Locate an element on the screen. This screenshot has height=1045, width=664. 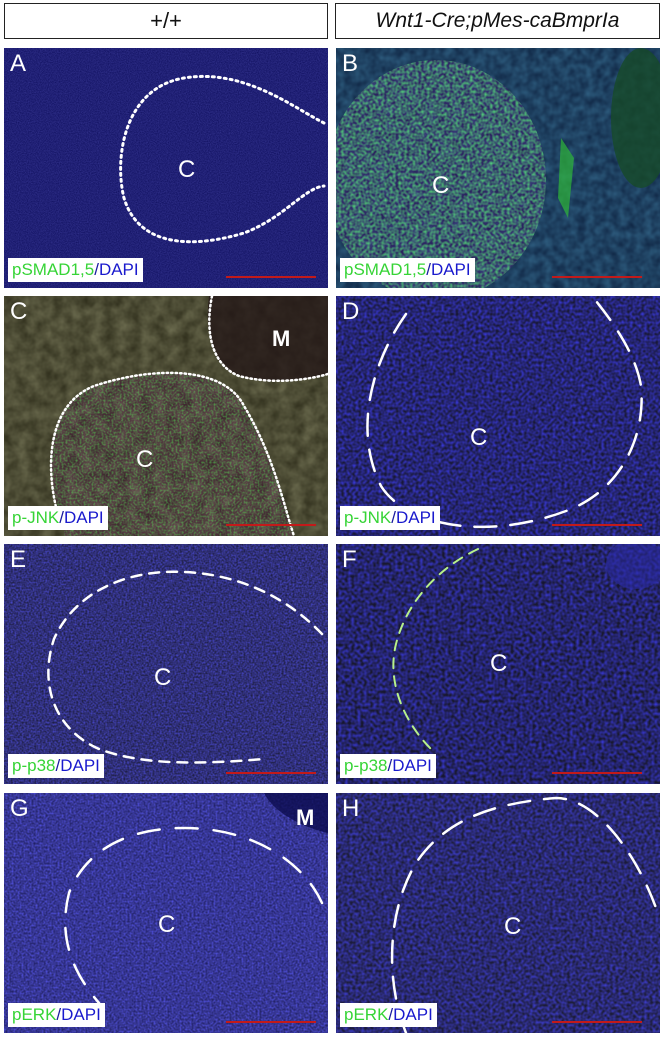
panel-f-micrograph is located at coordinates (498, 664).